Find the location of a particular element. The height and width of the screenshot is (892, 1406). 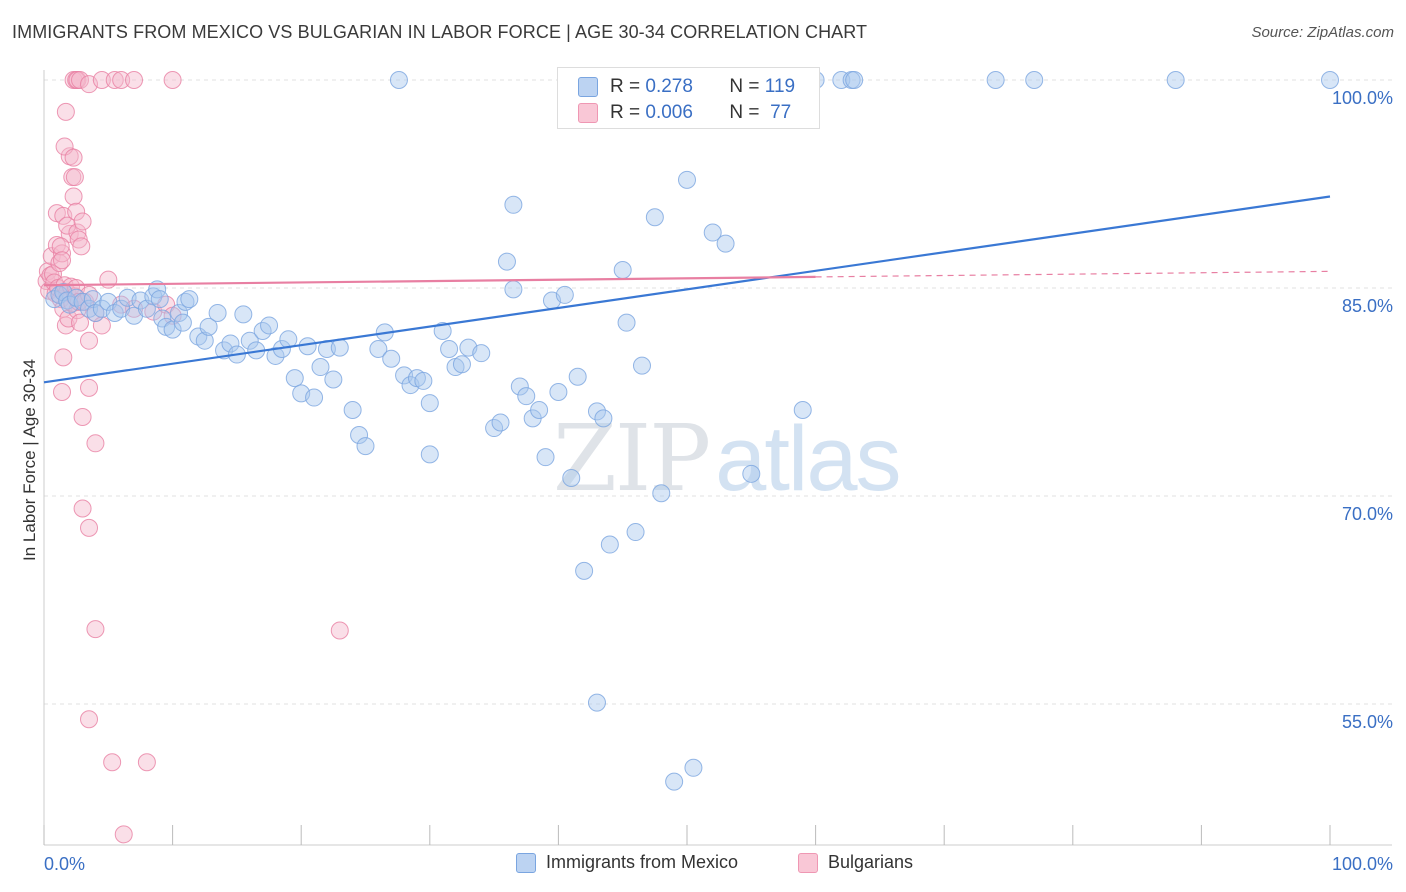

source-credit: Source: ZipAtlas.com is located at coordinates (1322, 32).